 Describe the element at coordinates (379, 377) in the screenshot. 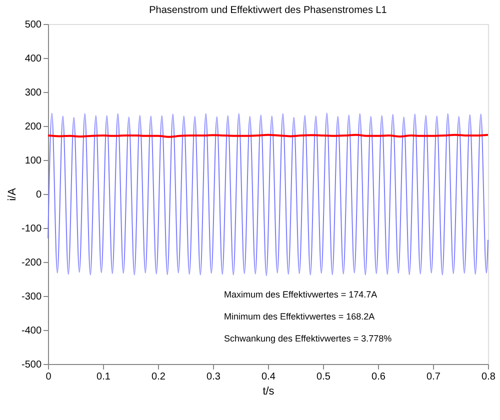

I see `x-tick-label: 0.6` at that location.